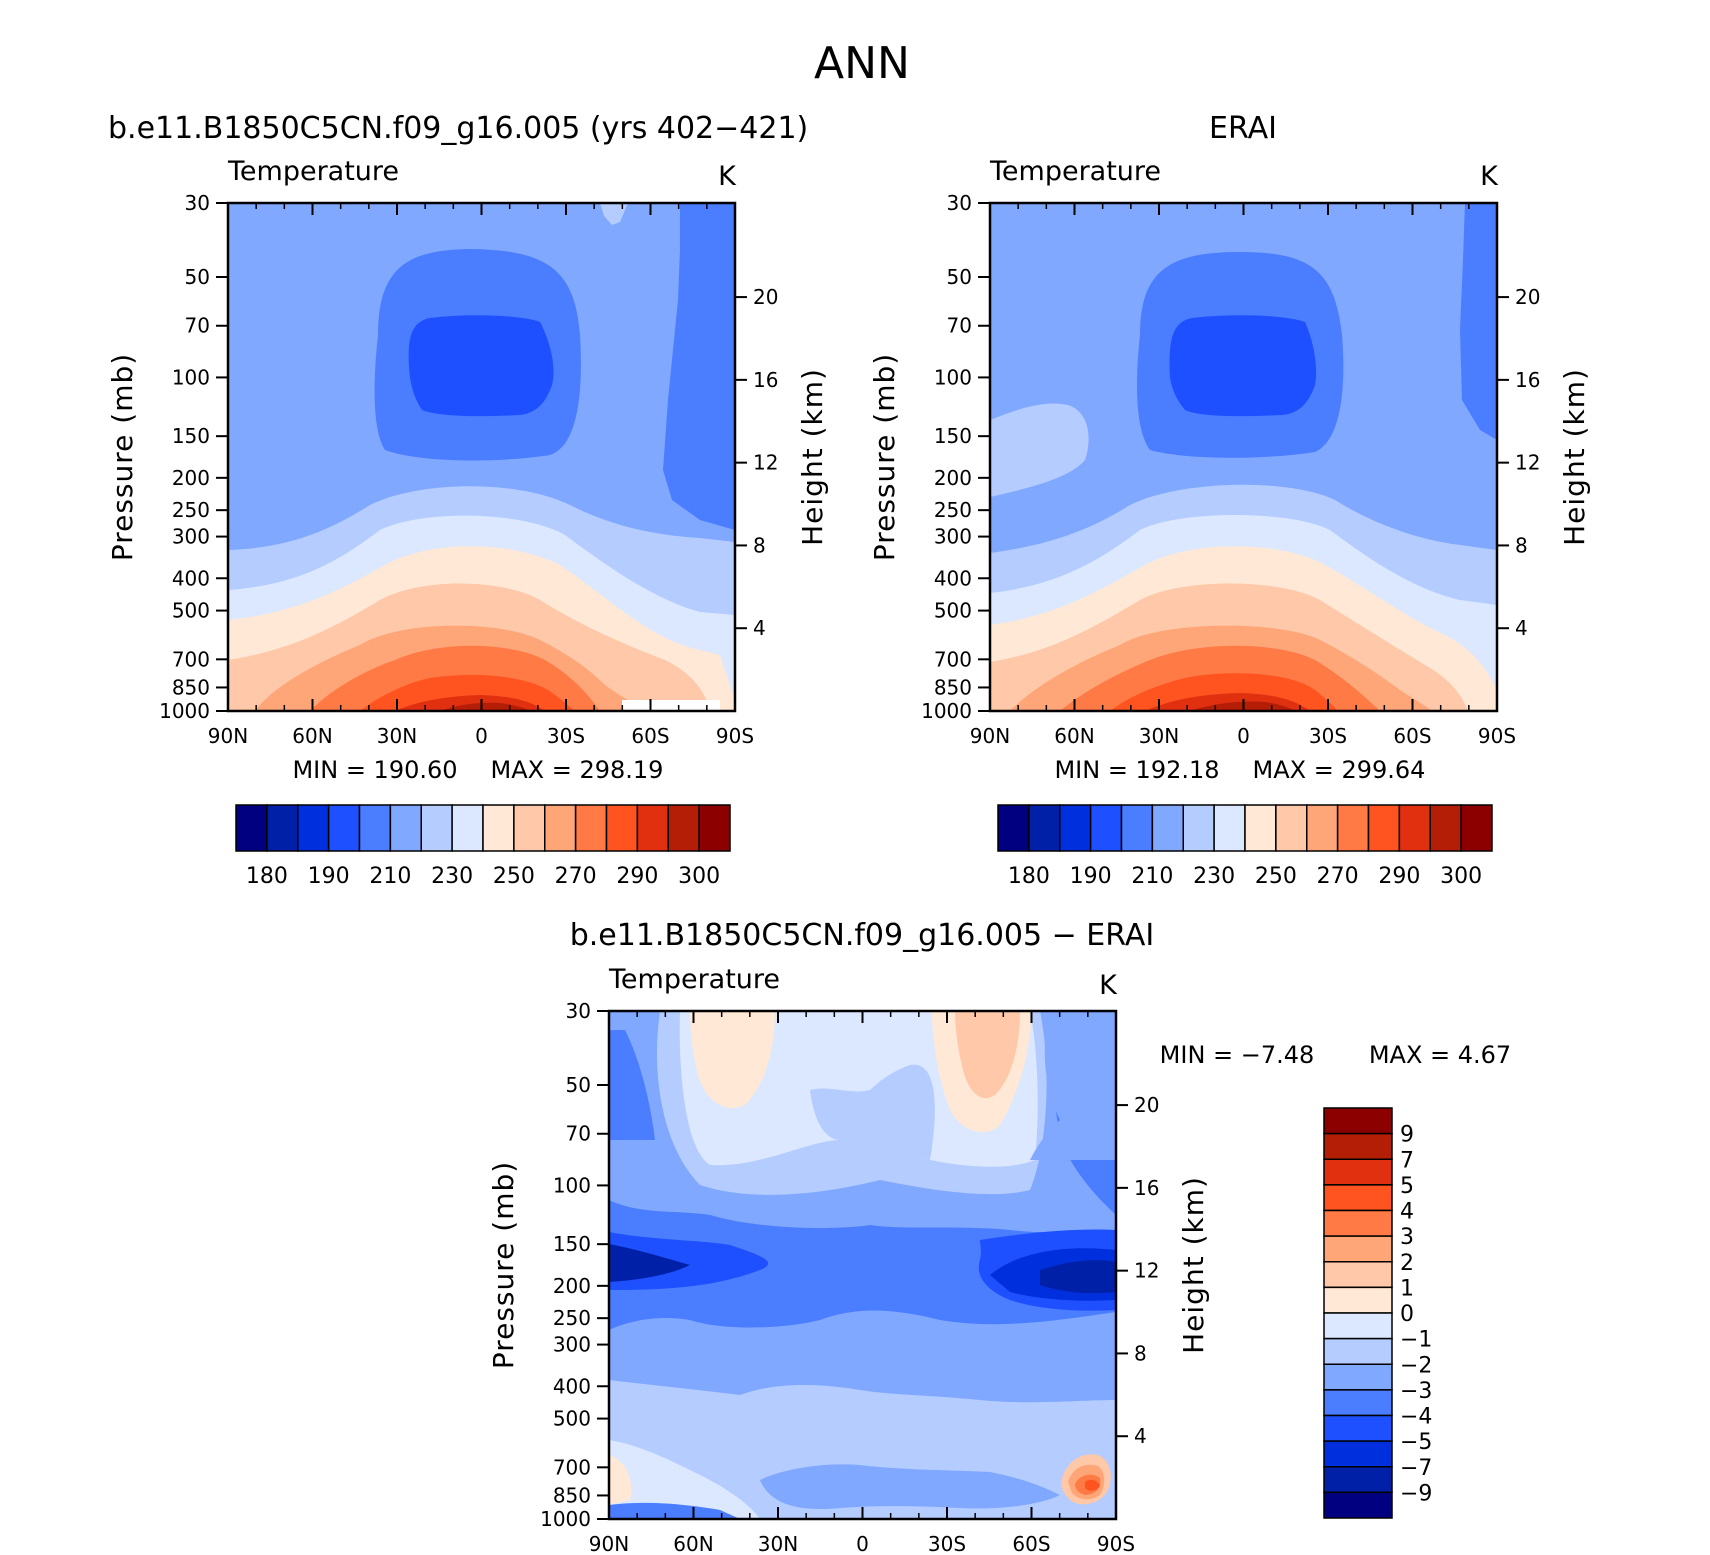  What do you see at coordinates (1407, 1288) in the screenshot?
I see `colorbar-label: 1` at bounding box center [1407, 1288].